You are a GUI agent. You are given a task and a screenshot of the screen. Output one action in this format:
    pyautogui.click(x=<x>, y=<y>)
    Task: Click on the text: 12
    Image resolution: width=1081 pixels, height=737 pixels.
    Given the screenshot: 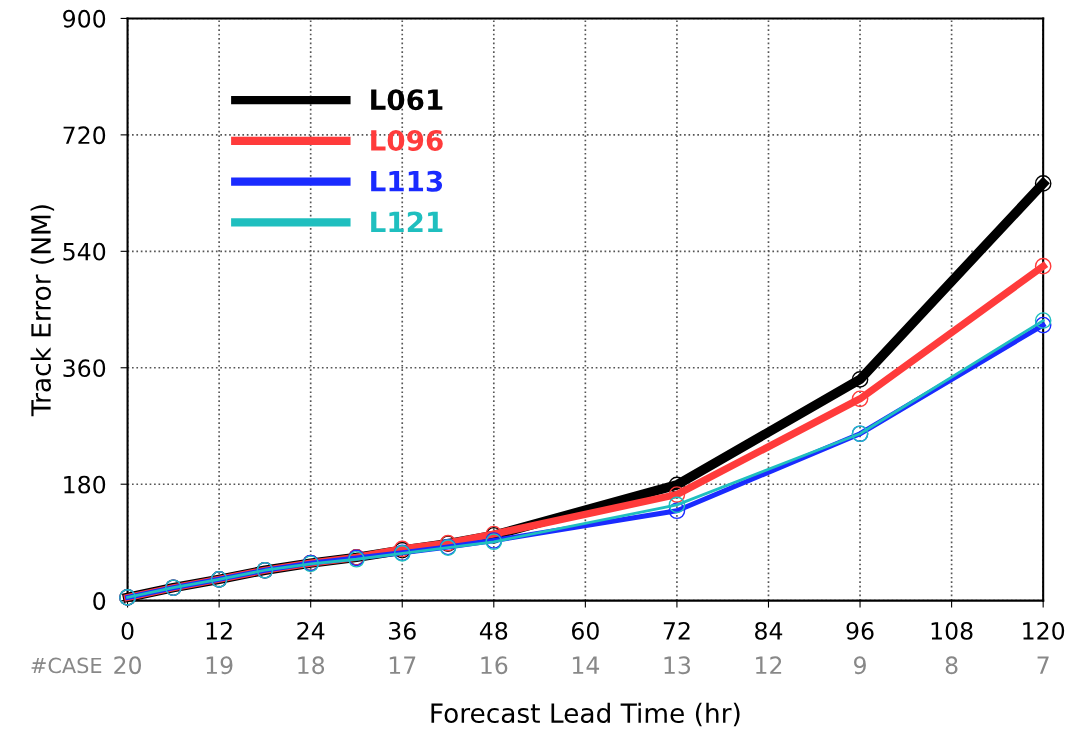 What is the action you would take?
    pyautogui.click(x=769, y=665)
    